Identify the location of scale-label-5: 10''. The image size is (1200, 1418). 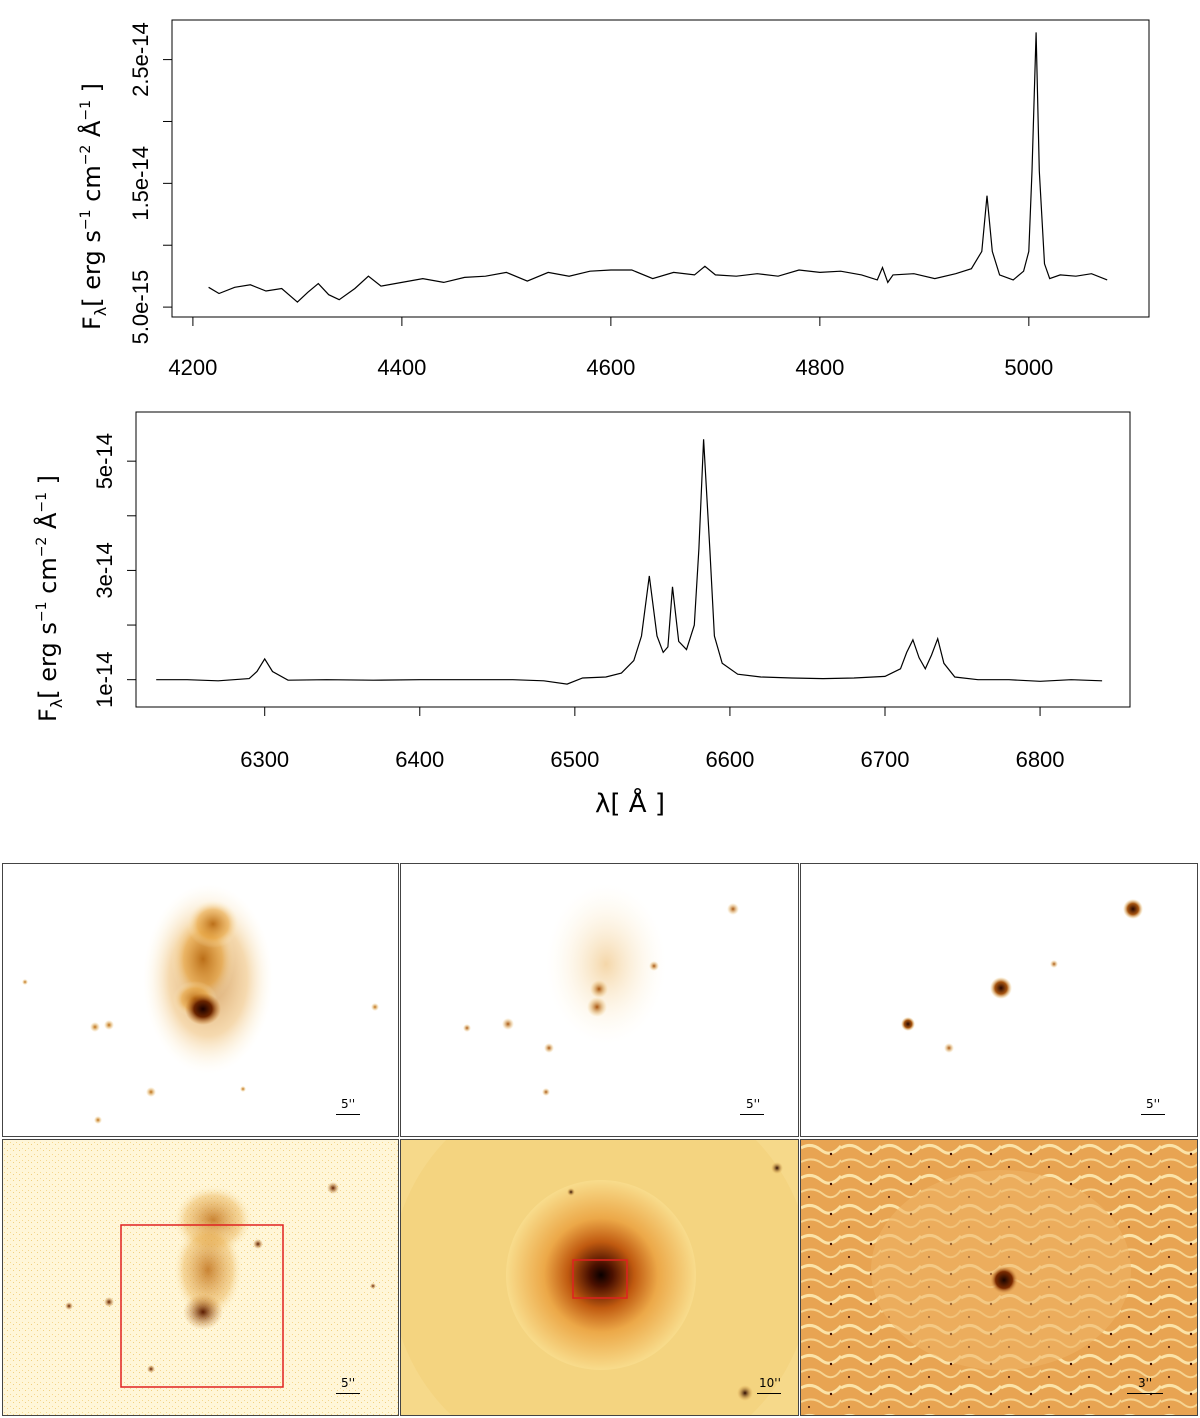
(770, 1383).